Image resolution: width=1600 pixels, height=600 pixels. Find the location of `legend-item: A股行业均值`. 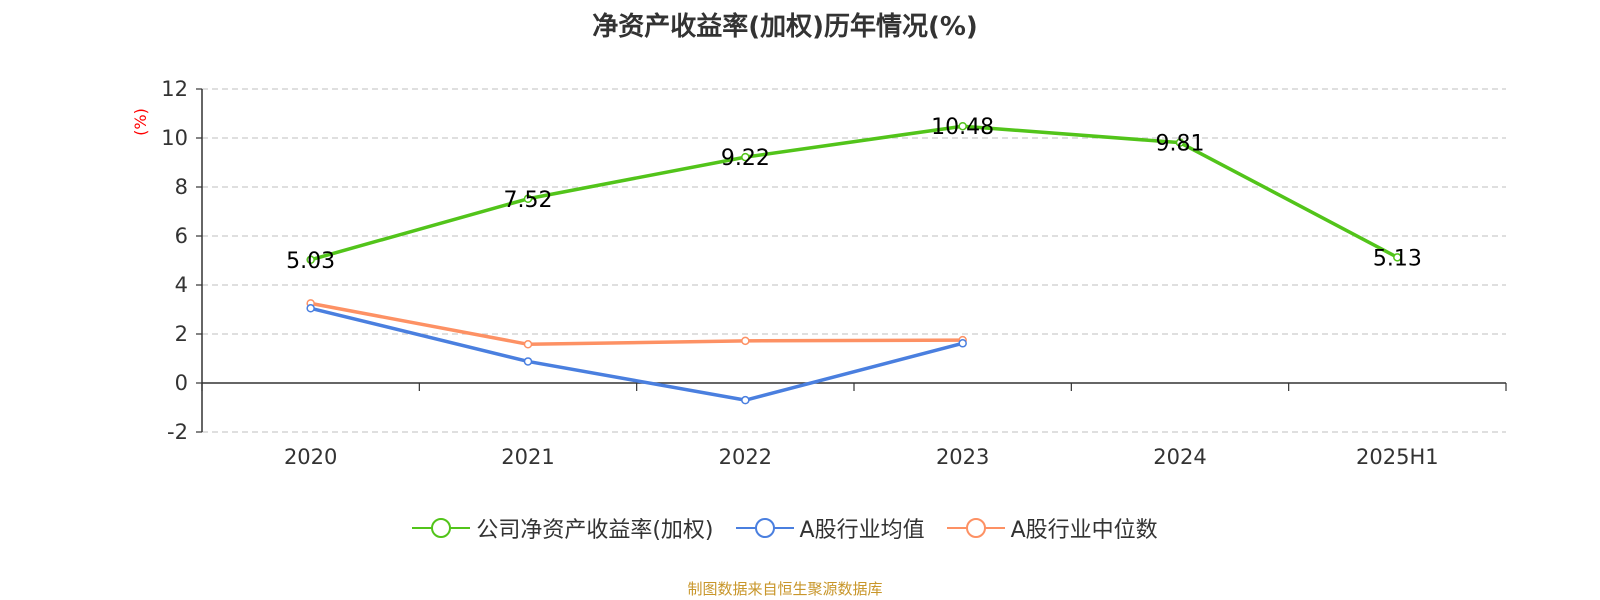

legend-item: A股行业均值 is located at coordinates (830, 528).